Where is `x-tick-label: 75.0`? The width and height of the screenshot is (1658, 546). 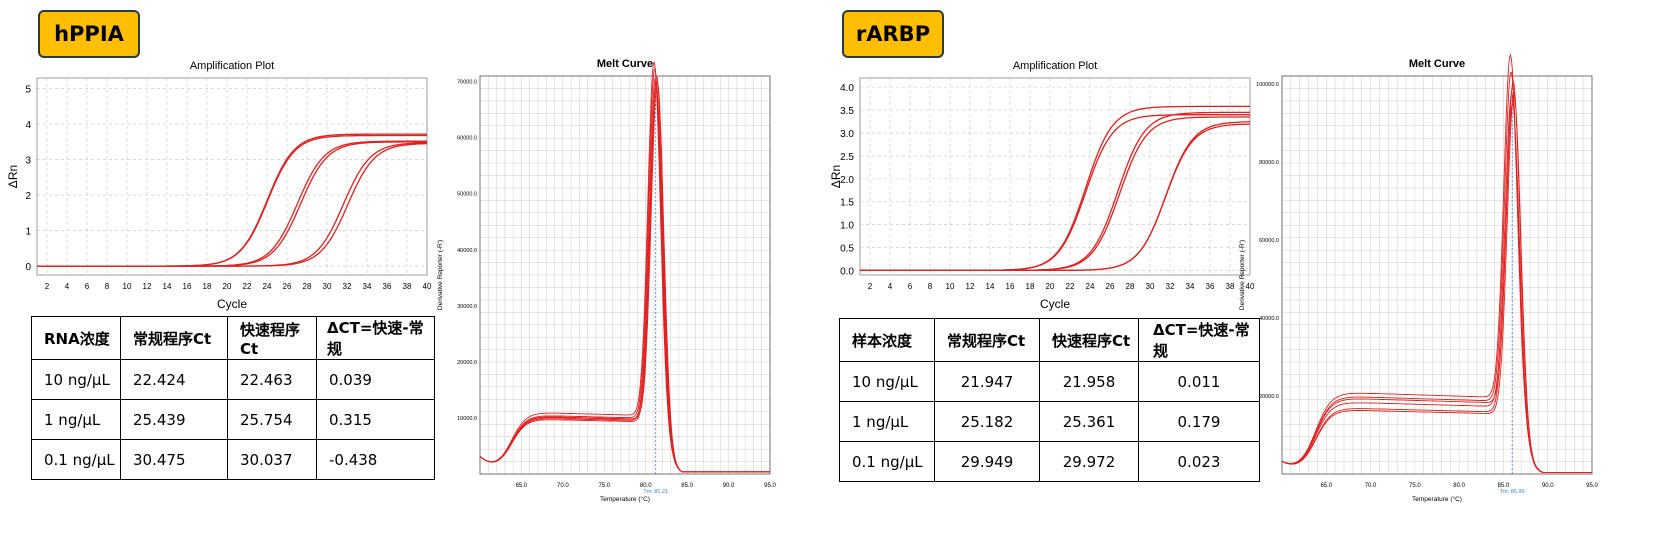
x-tick-label: 75.0 is located at coordinates (1415, 486).